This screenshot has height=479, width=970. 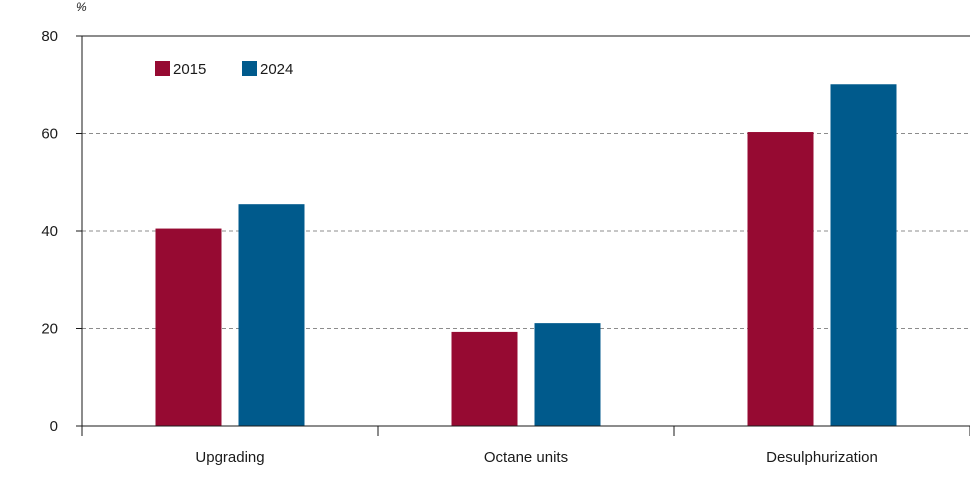 What do you see at coordinates (780, 279) in the screenshot?
I see `bar-2015-desulphurization` at bounding box center [780, 279].